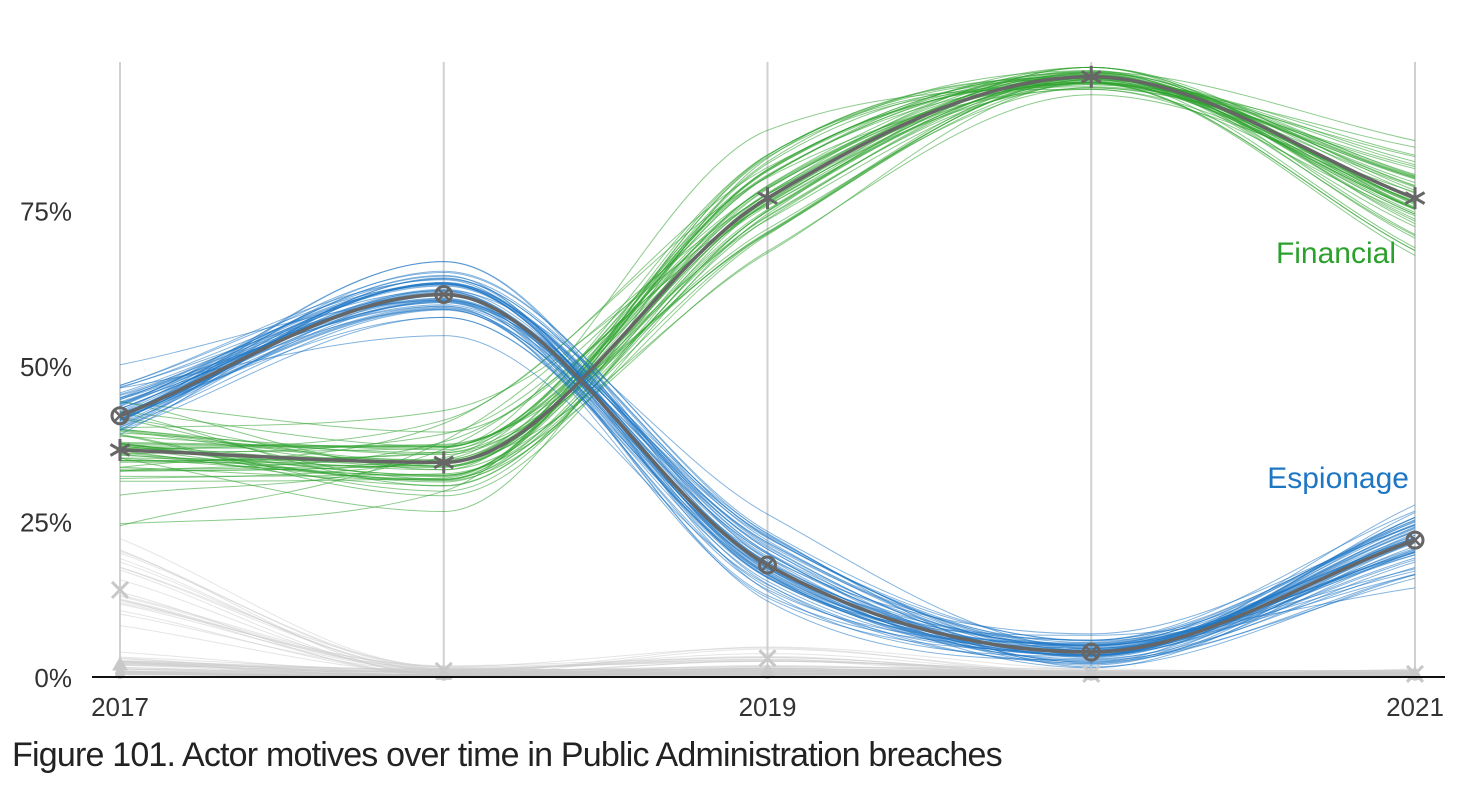 This screenshot has width=1476, height=800. I want to click on point-espionage-2019, so click(767, 565).